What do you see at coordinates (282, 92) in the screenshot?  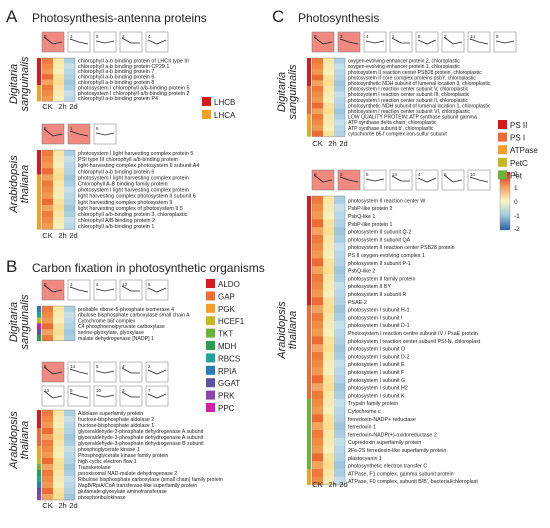 I see `panel-c-dig-label-1: Digitaria` at bounding box center [282, 92].